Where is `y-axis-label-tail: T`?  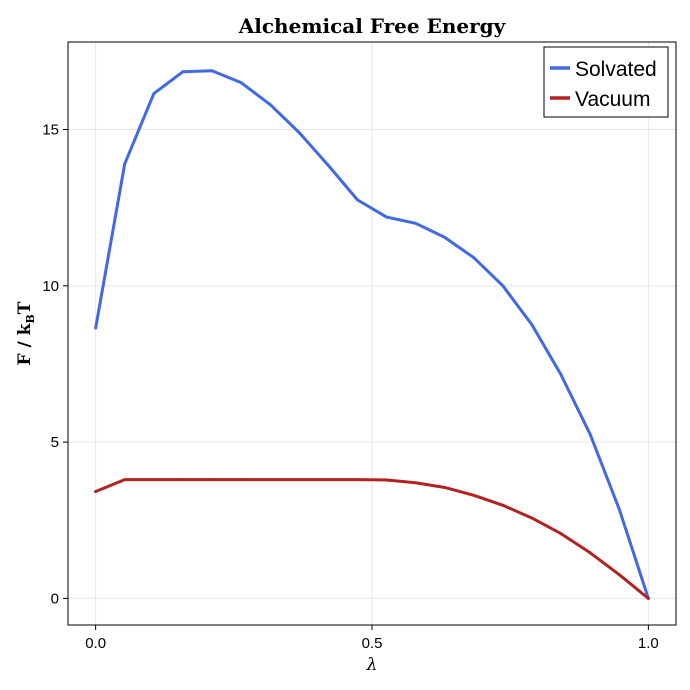 y-axis-label-tail: T is located at coordinates (25, 307).